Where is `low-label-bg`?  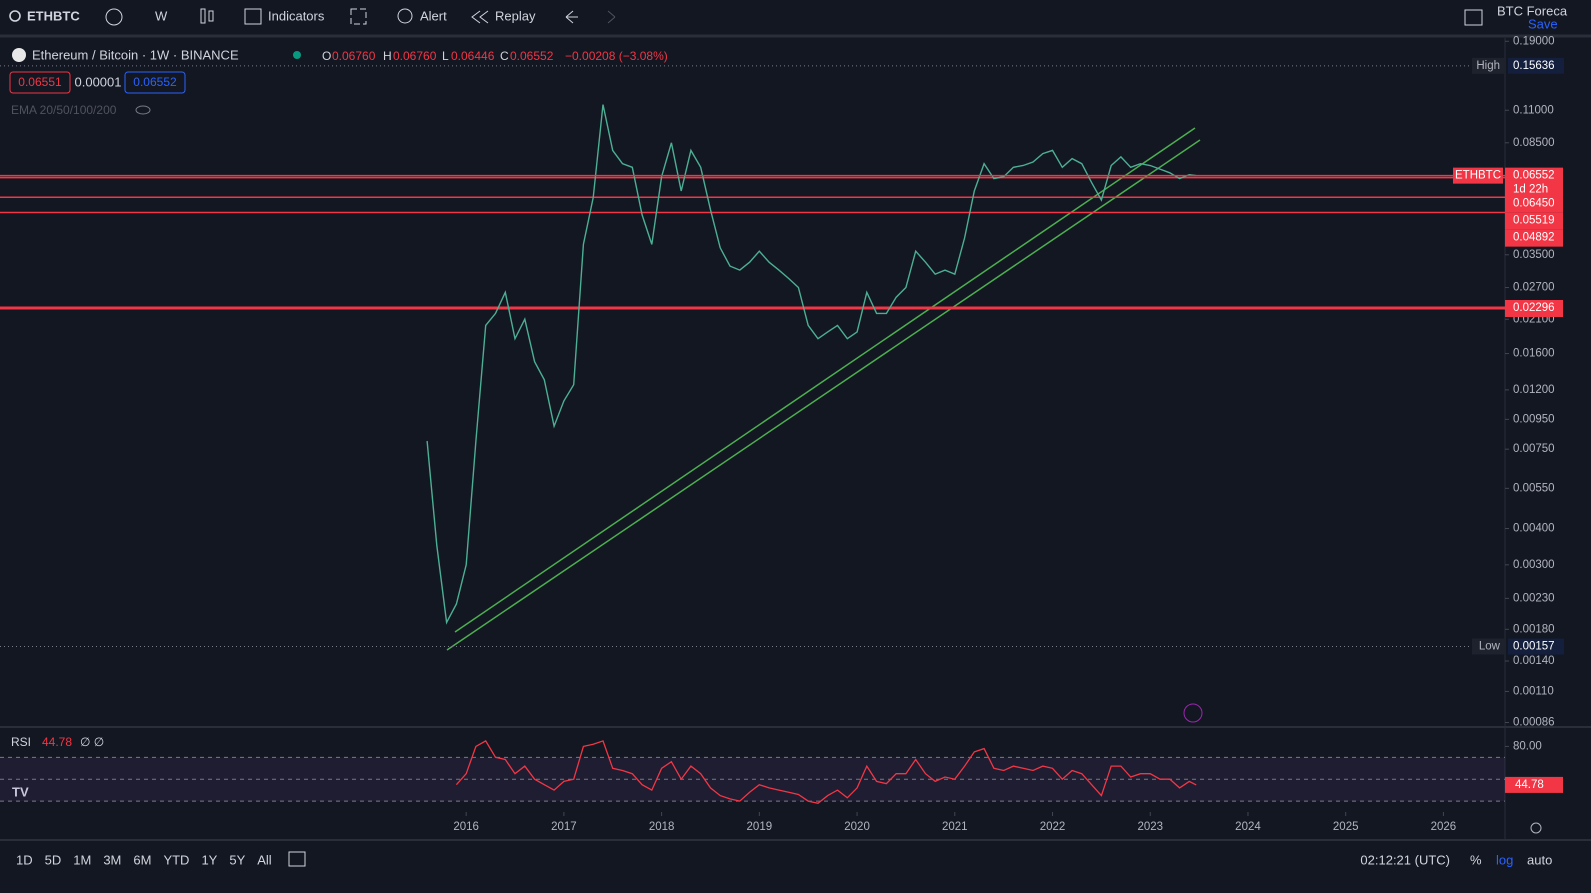 low-label-bg is located at coordinates (1536, 646).